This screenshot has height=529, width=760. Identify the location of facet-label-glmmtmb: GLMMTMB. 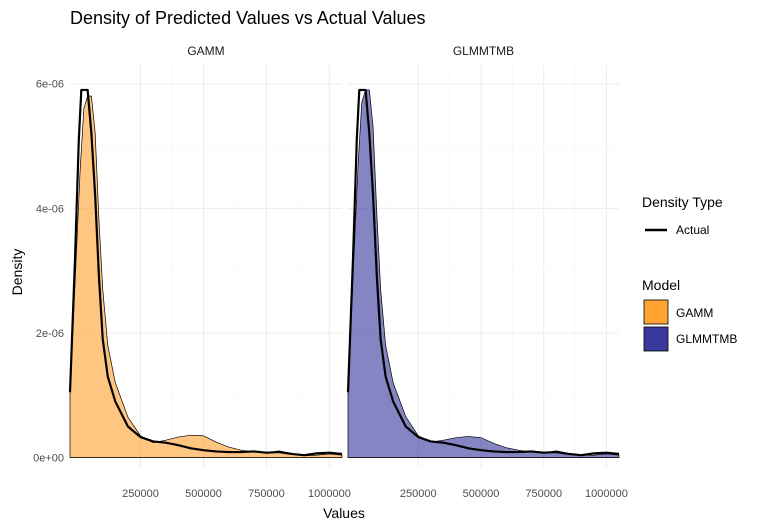
(483, 51).